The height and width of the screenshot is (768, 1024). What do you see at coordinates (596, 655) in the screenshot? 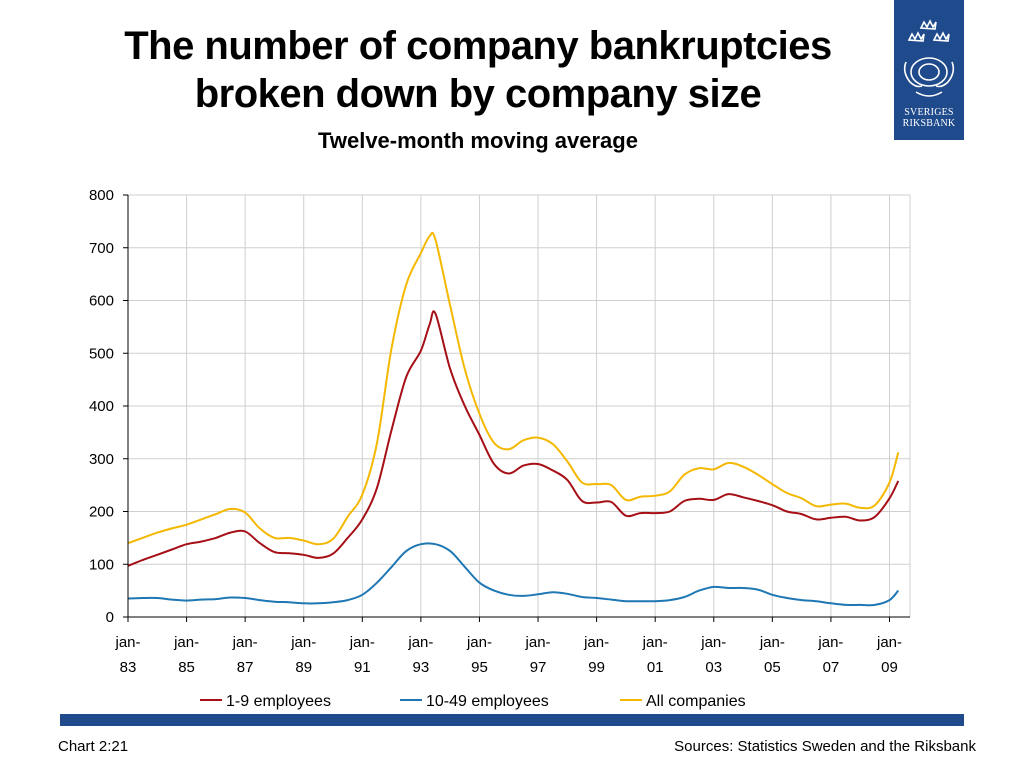
I see `x-tick-label: jan-99` at bounding box center [596, 655].